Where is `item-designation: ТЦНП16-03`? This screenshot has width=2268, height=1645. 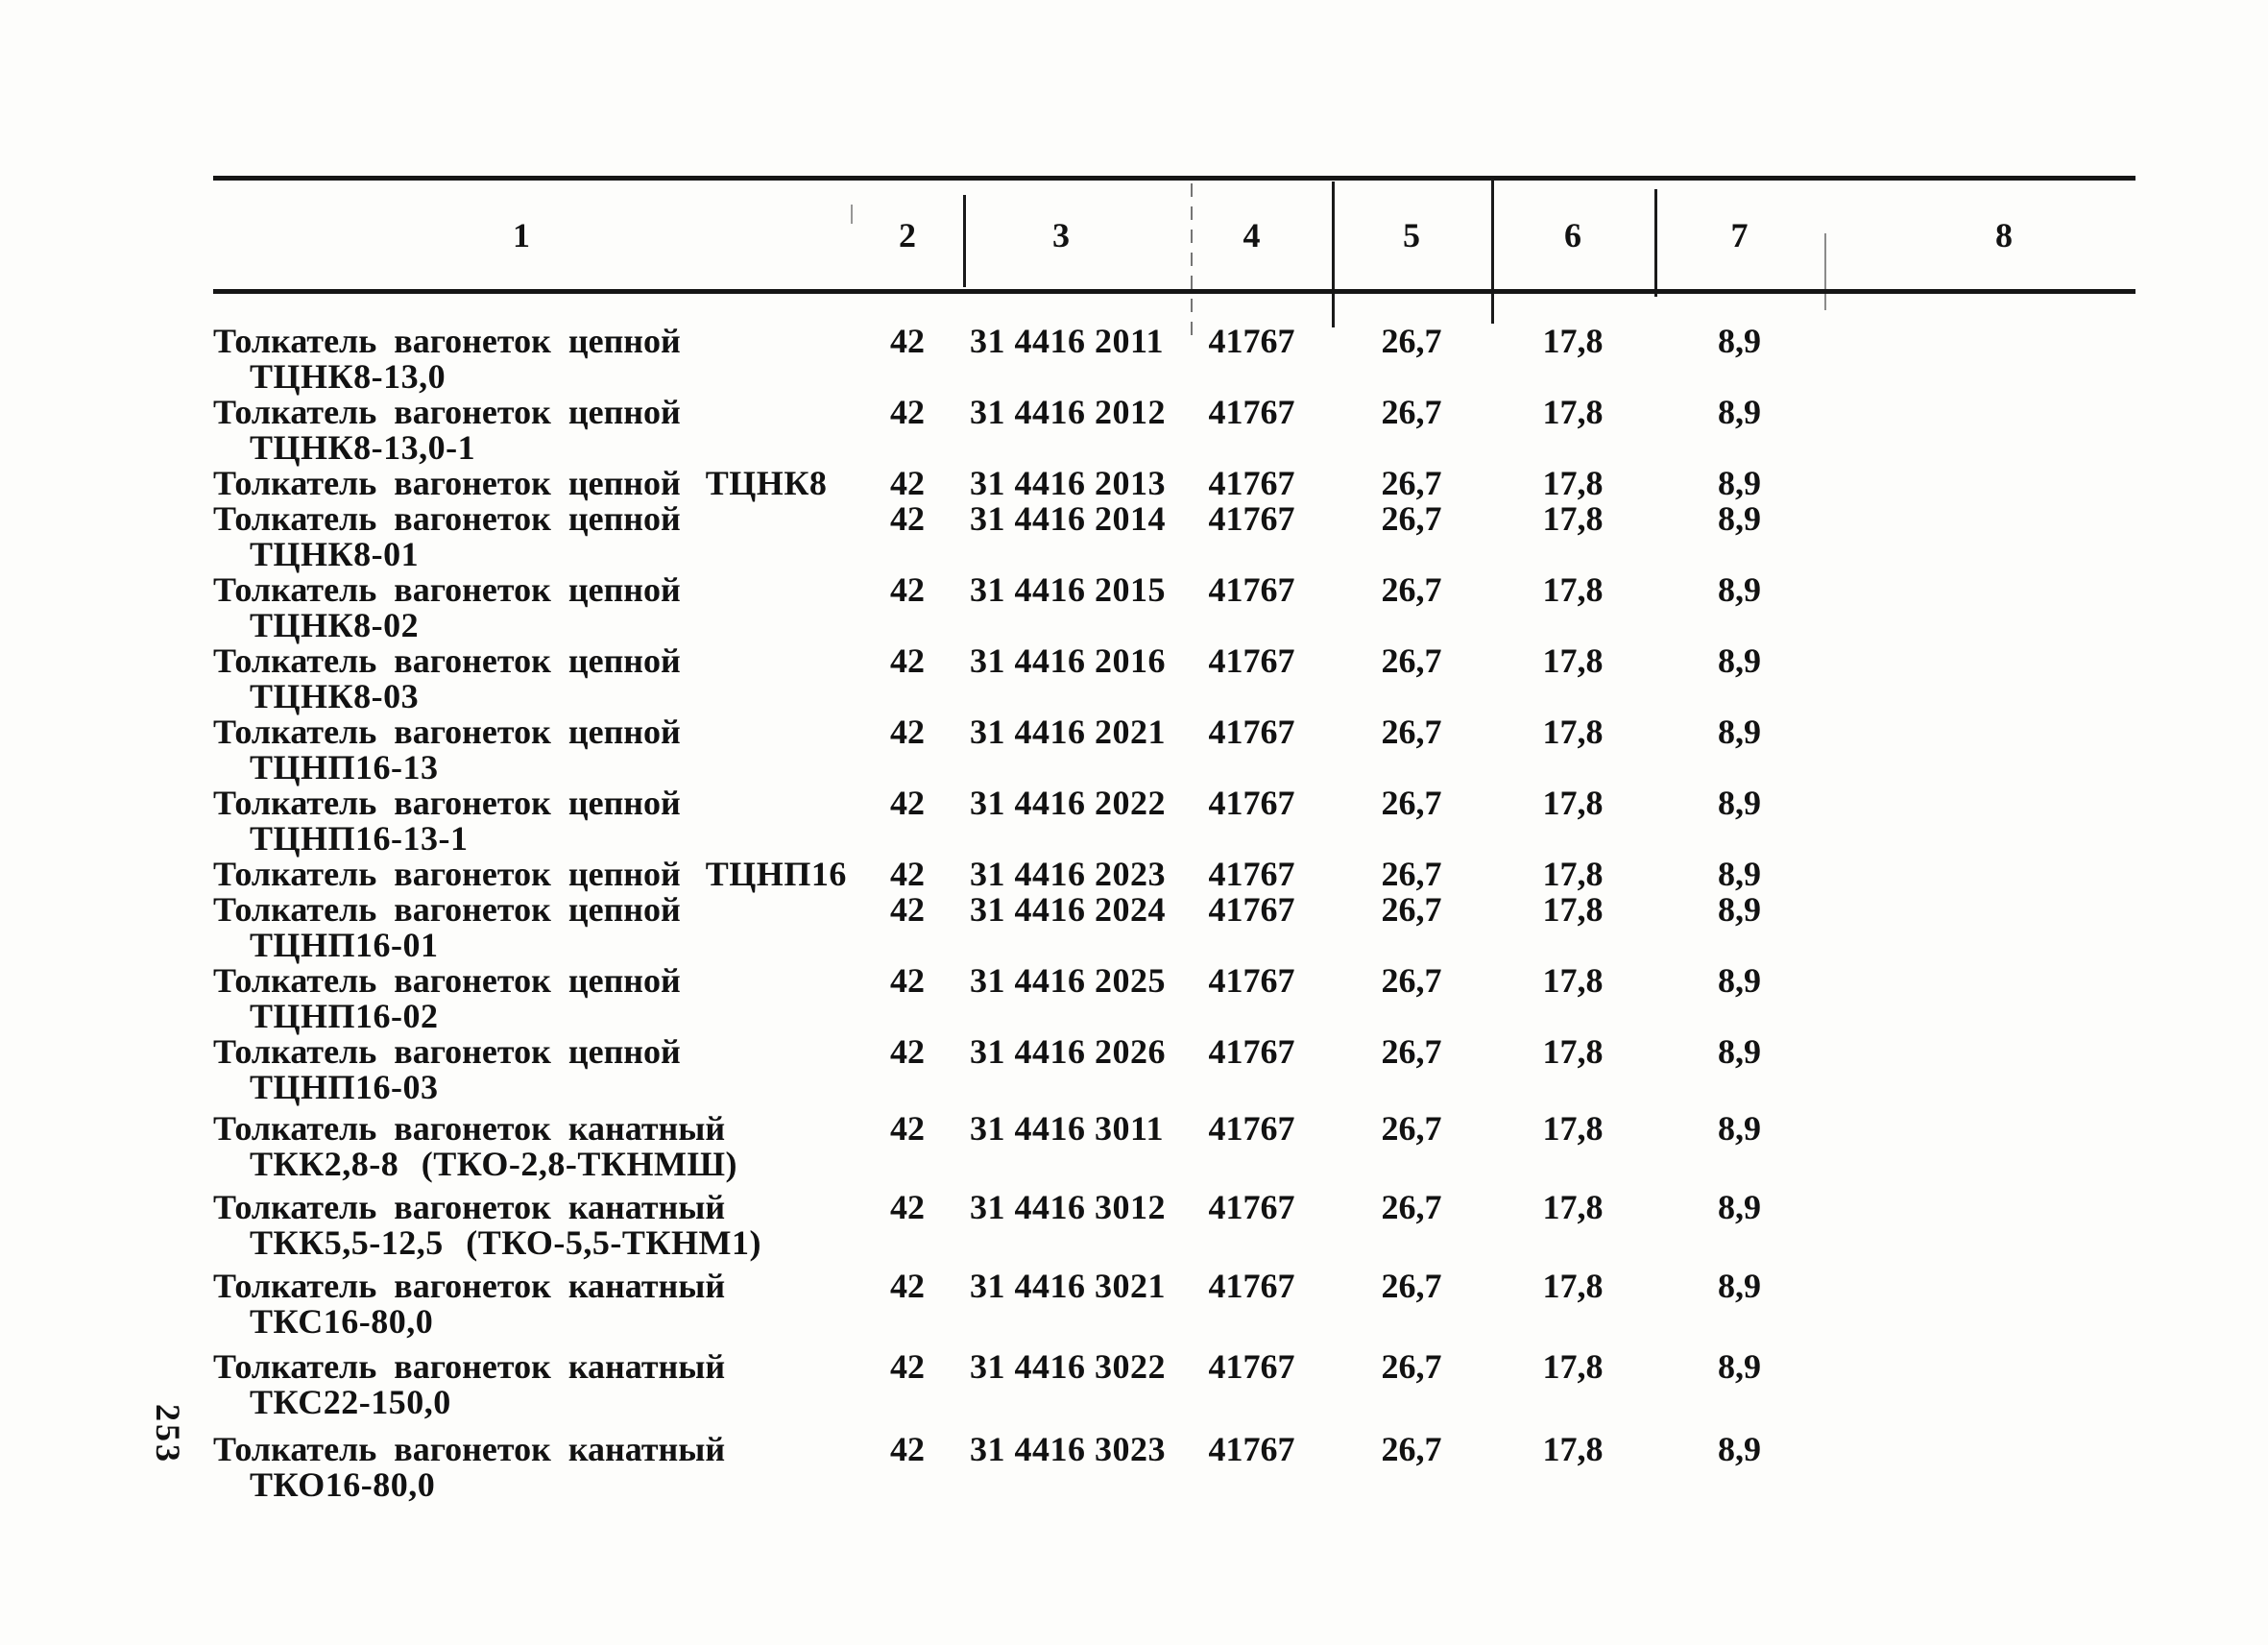
item-designation: ТЦНП16-03 is located at coordinates (344, 1087).